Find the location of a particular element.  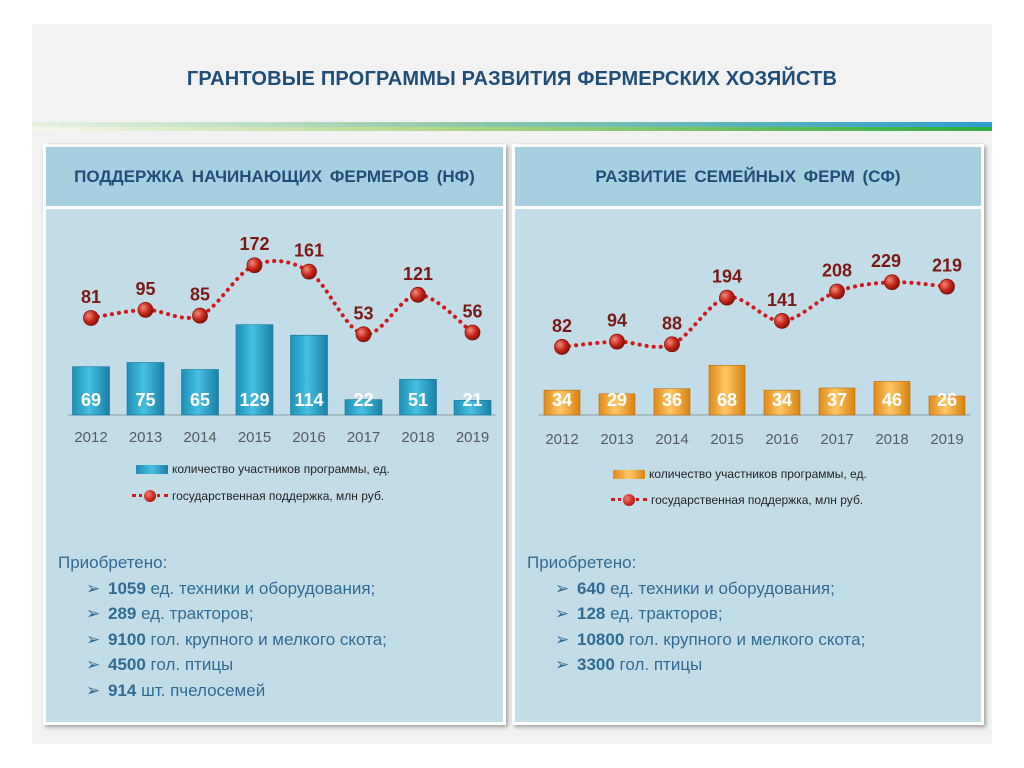

acquired-item: ➢ 1059 ед. техники и оборудования; is located at coordinates (222, 589).